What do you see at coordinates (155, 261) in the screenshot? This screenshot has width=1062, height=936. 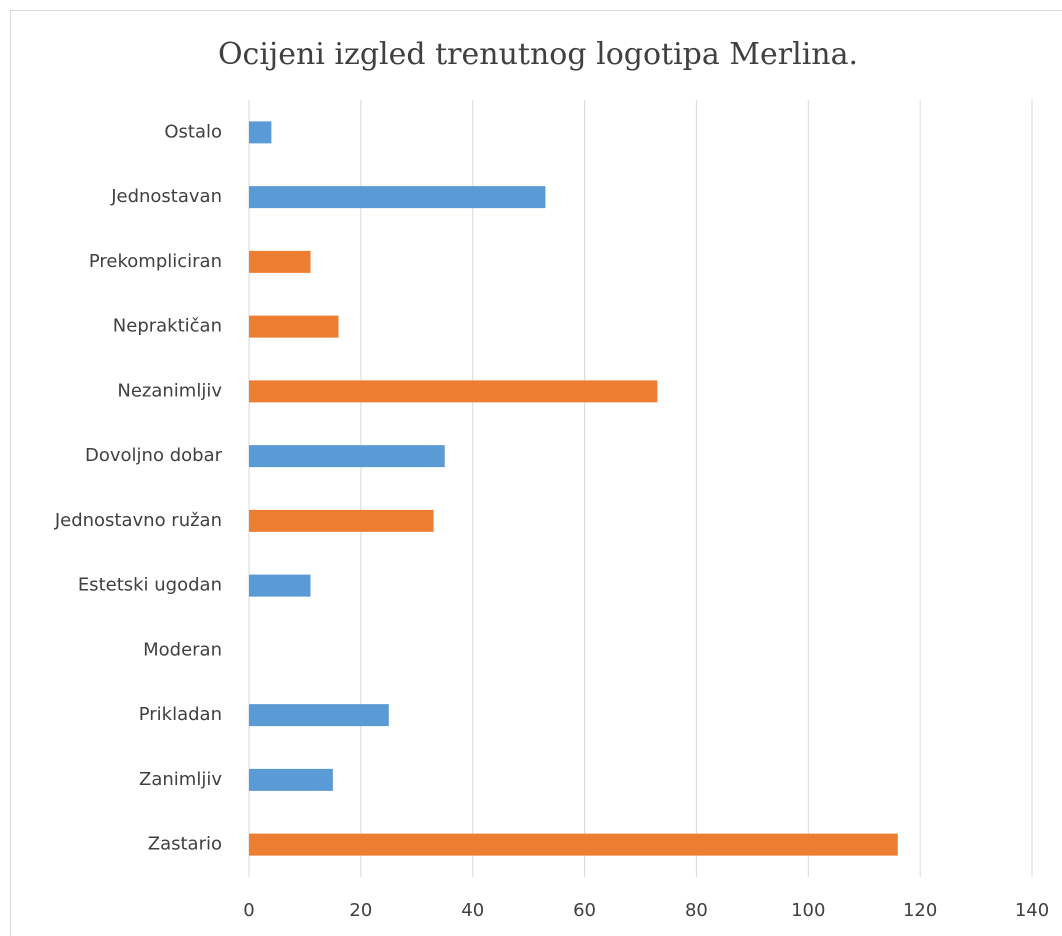 I see `y-tick-label: Prekompliciran` at bounding box center [155, 261].